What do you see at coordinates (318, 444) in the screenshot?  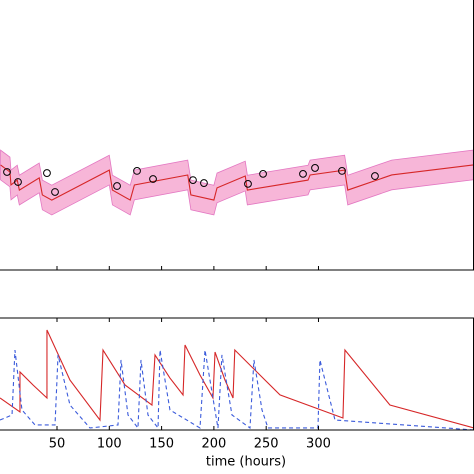 I see `x-tick-label: 300` at bounding box center [318, 444].